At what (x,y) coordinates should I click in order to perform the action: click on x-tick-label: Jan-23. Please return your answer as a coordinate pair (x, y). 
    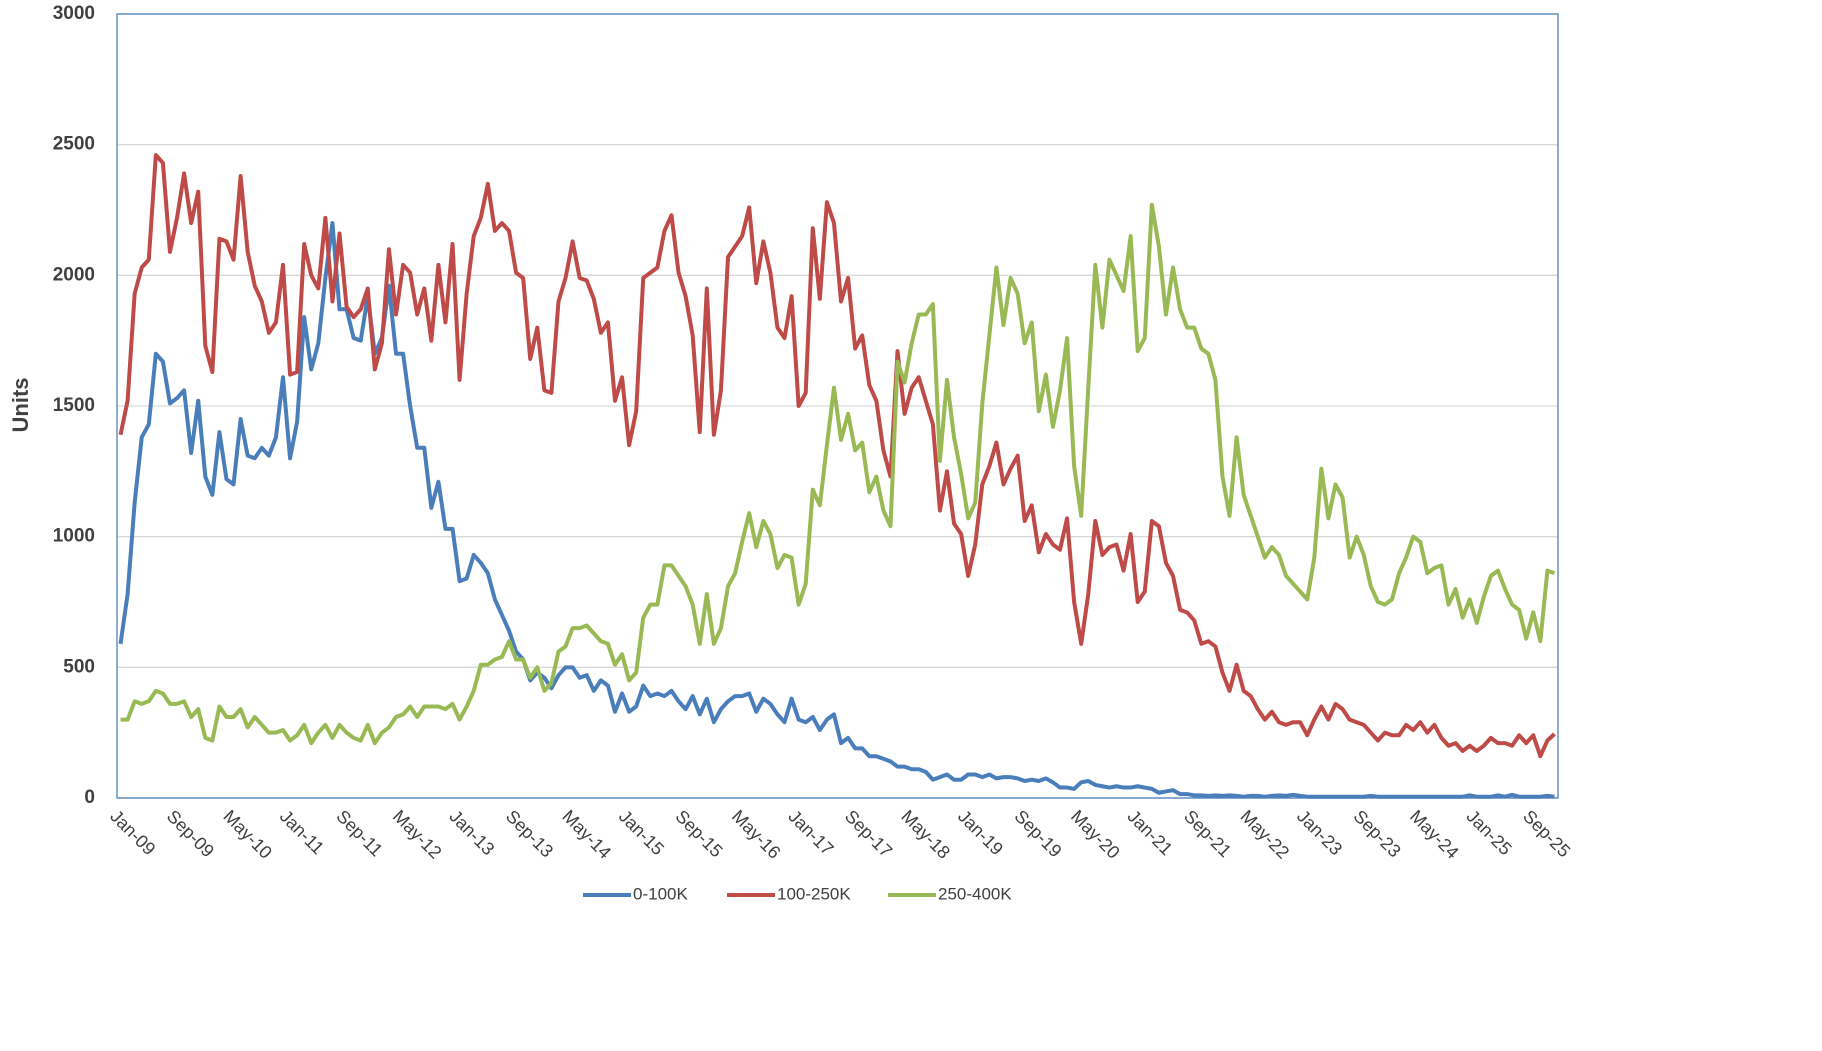
    Looking at the image, I should click on (1319, 832).